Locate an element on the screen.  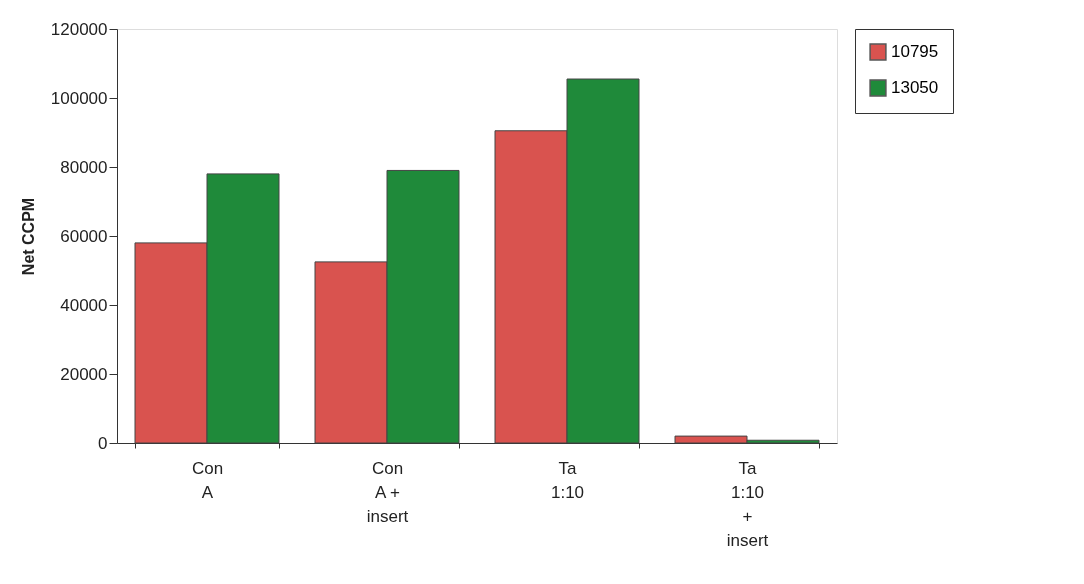
x-tick-label: Ta 1:10 + insert is located at coordinates (747, 504).